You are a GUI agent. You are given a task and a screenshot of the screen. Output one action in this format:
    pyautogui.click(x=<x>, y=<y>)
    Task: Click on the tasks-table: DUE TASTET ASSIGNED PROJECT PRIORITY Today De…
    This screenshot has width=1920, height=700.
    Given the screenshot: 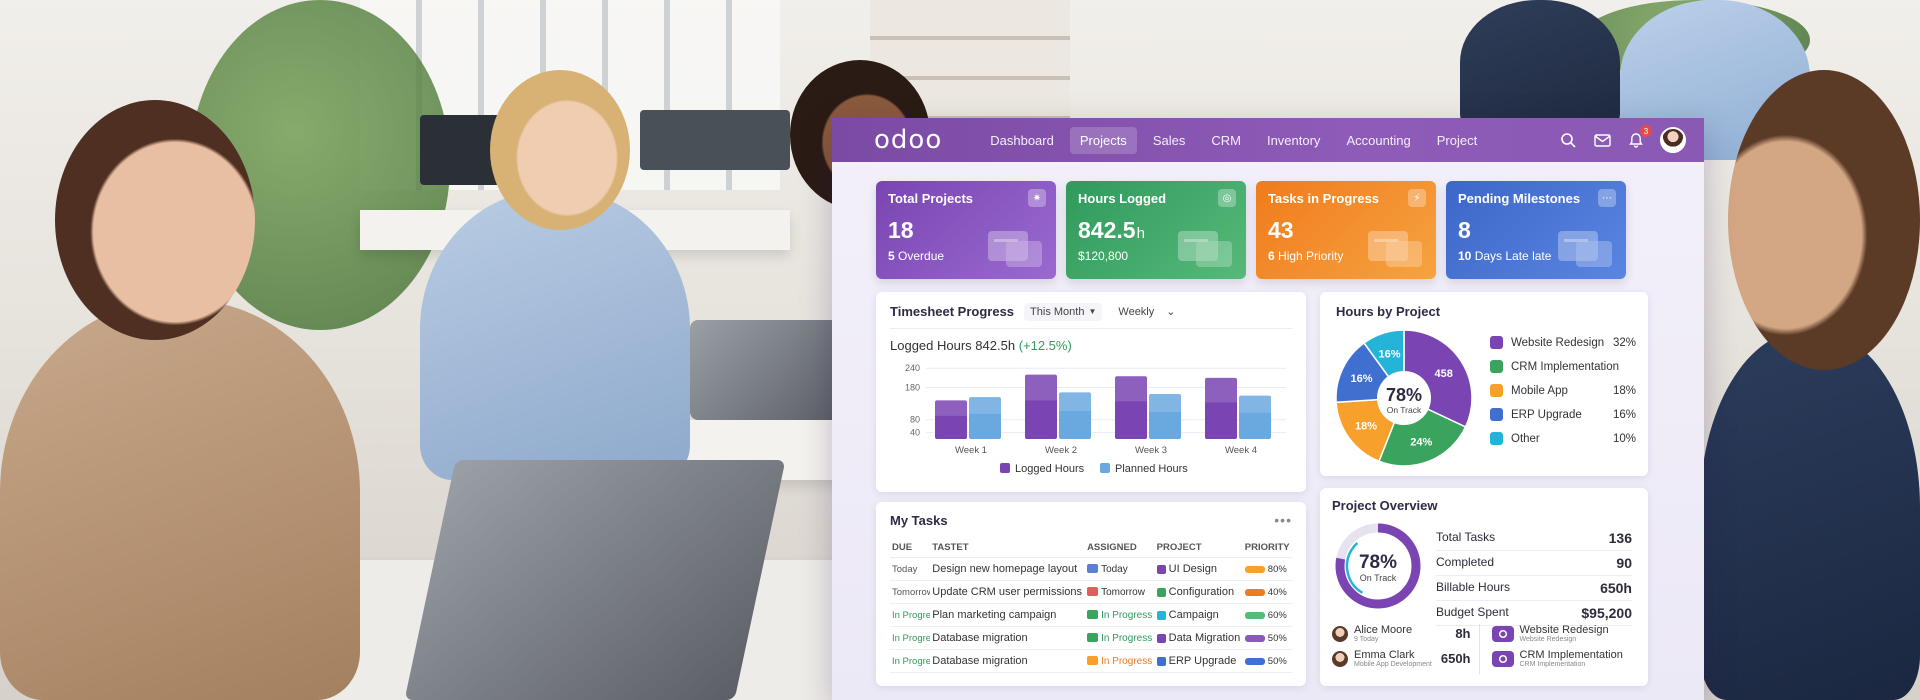 What is the action you would take?
    pyautogui.click(x=1091, y=605)
    